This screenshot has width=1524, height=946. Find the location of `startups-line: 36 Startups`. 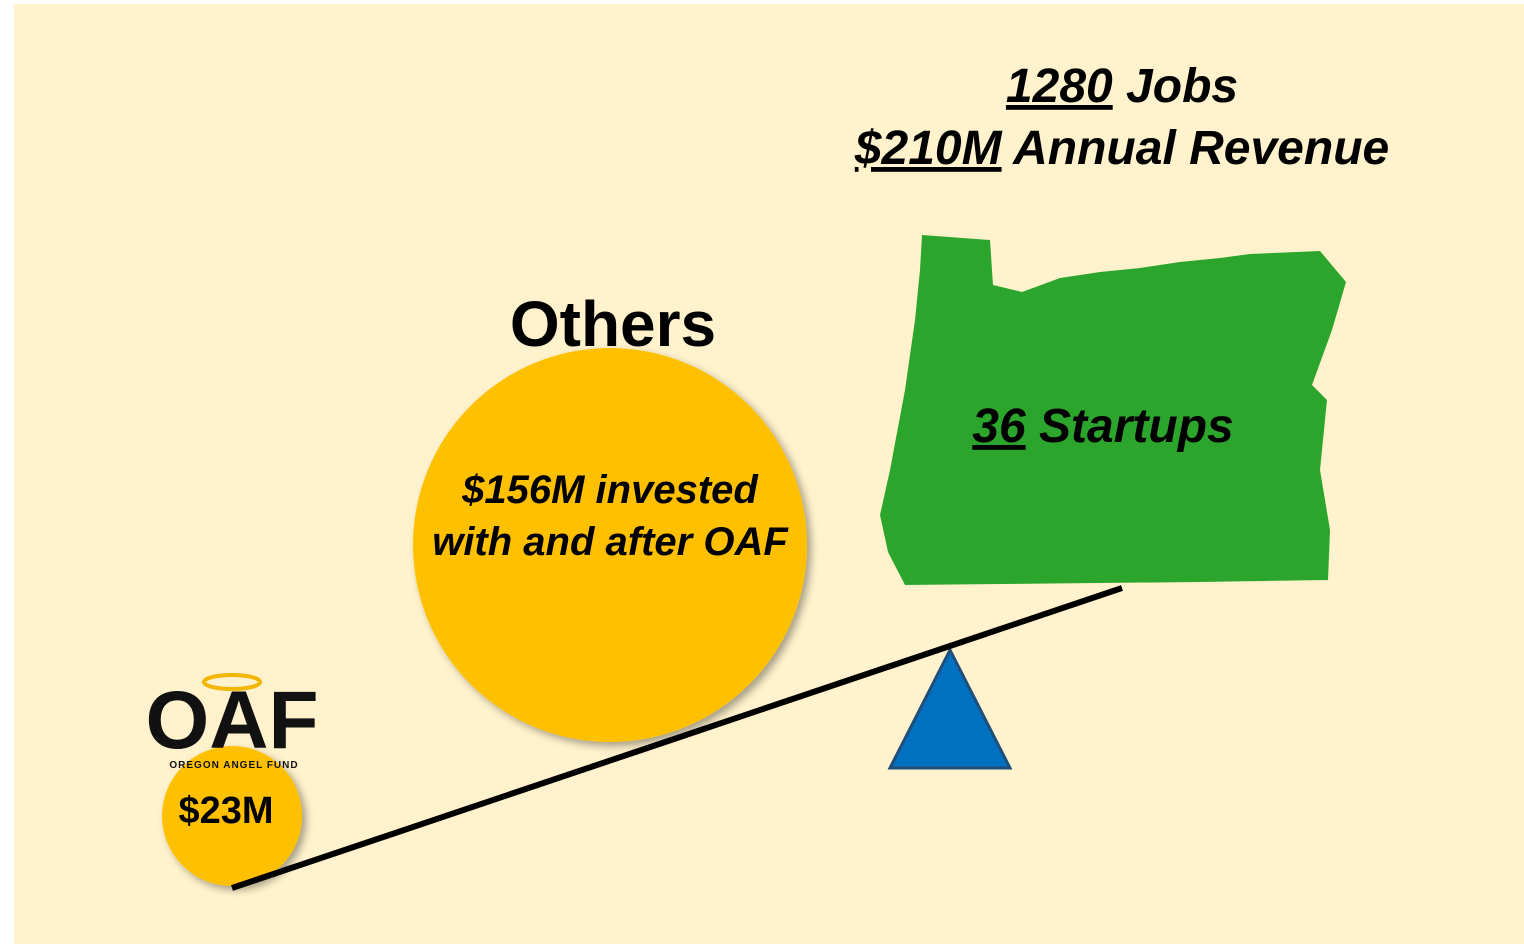

startups-line: 36 Startups is located at coordinates (1102, 426).